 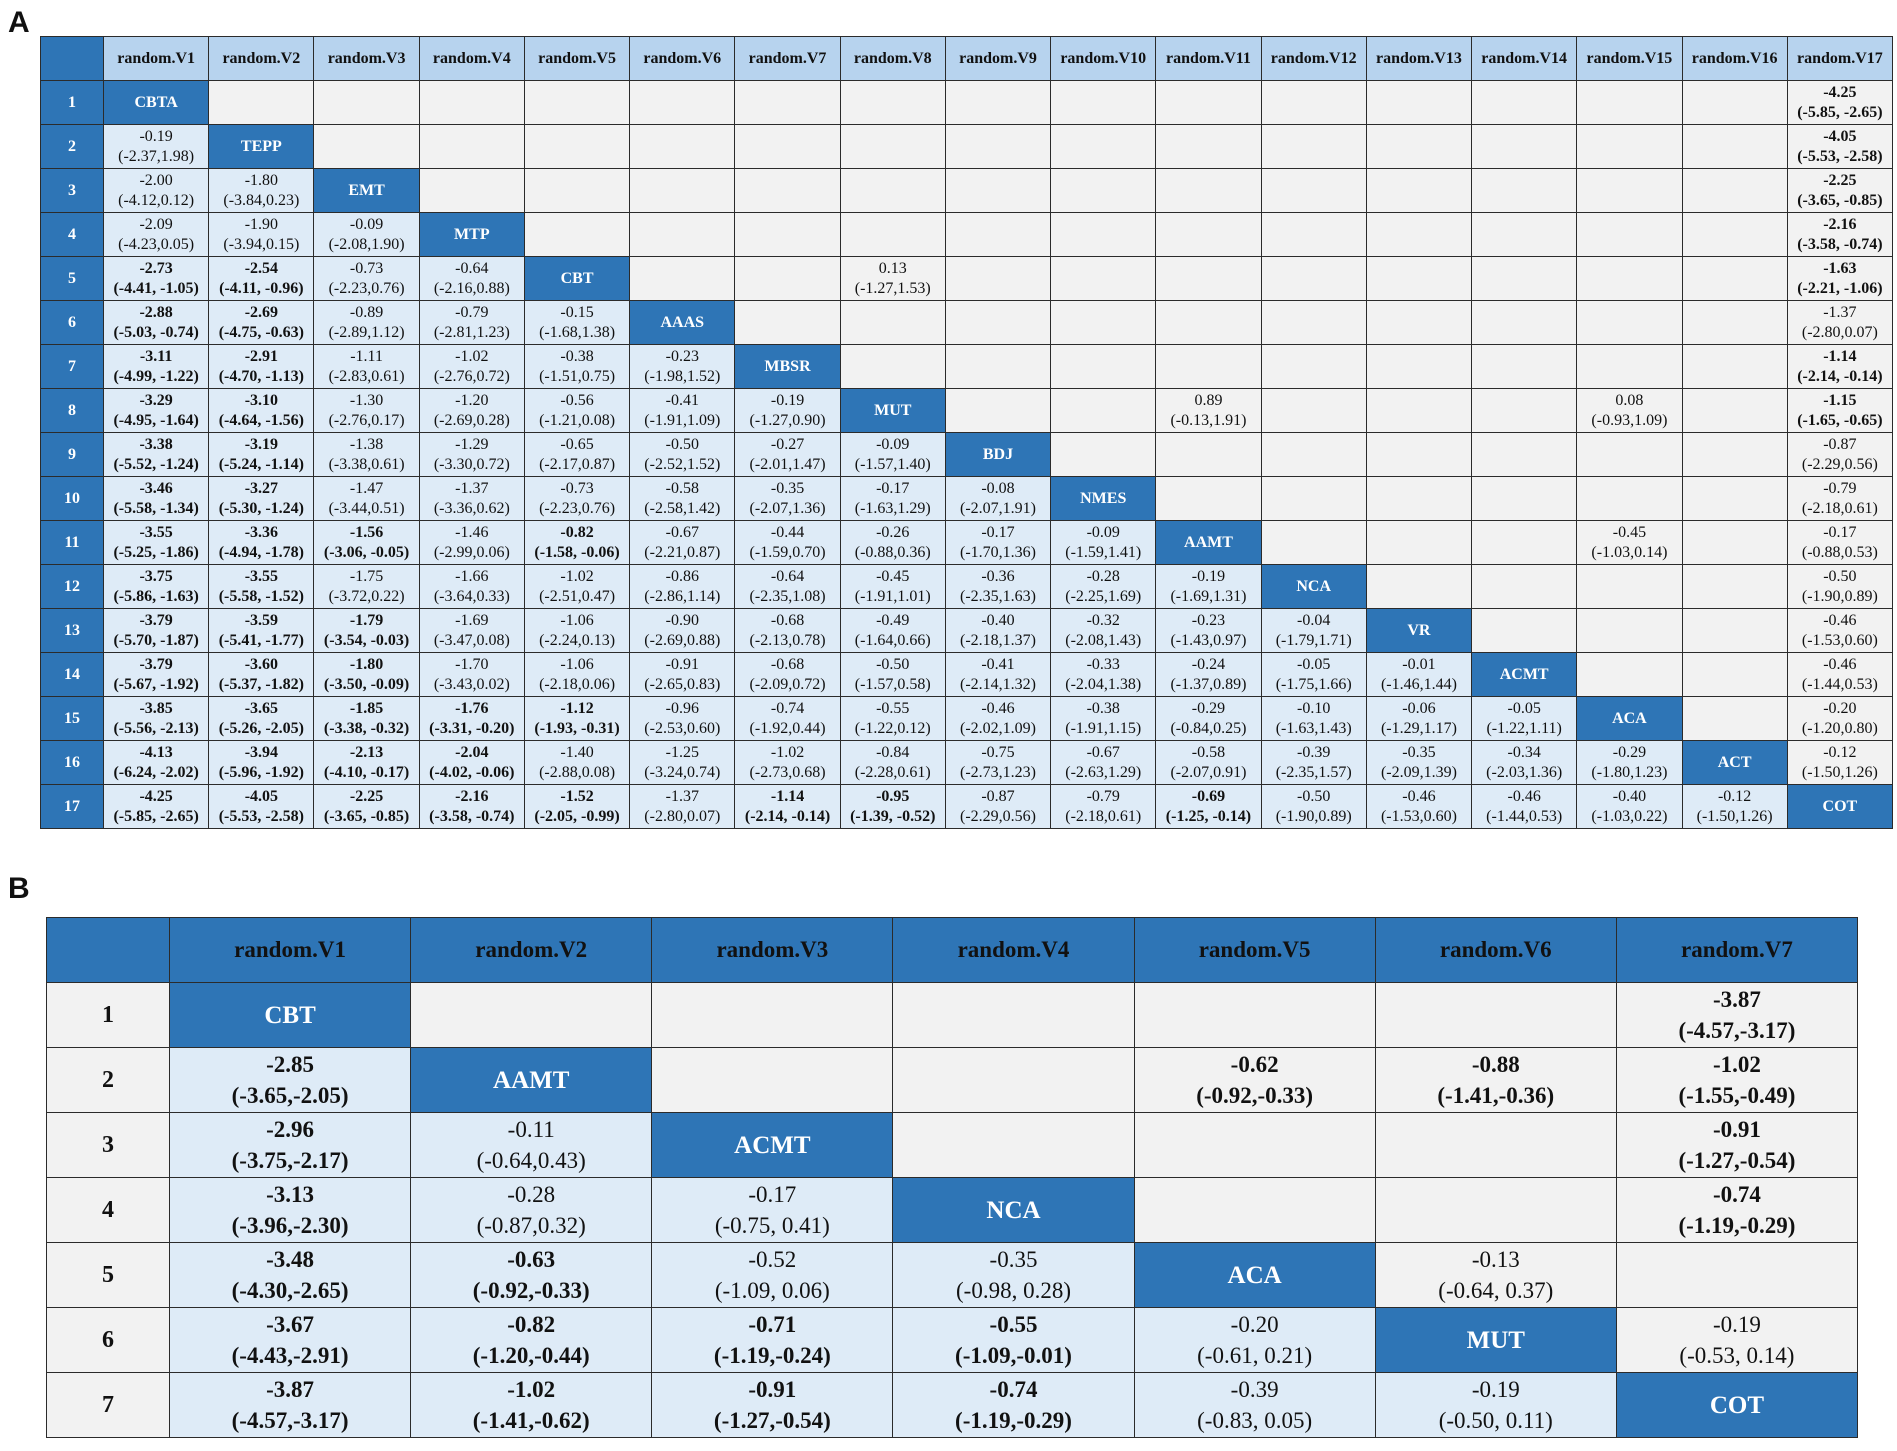 I want to click on comparison-cell: -0.19 (-1.69,1.31), so click(x=1208, y=586).